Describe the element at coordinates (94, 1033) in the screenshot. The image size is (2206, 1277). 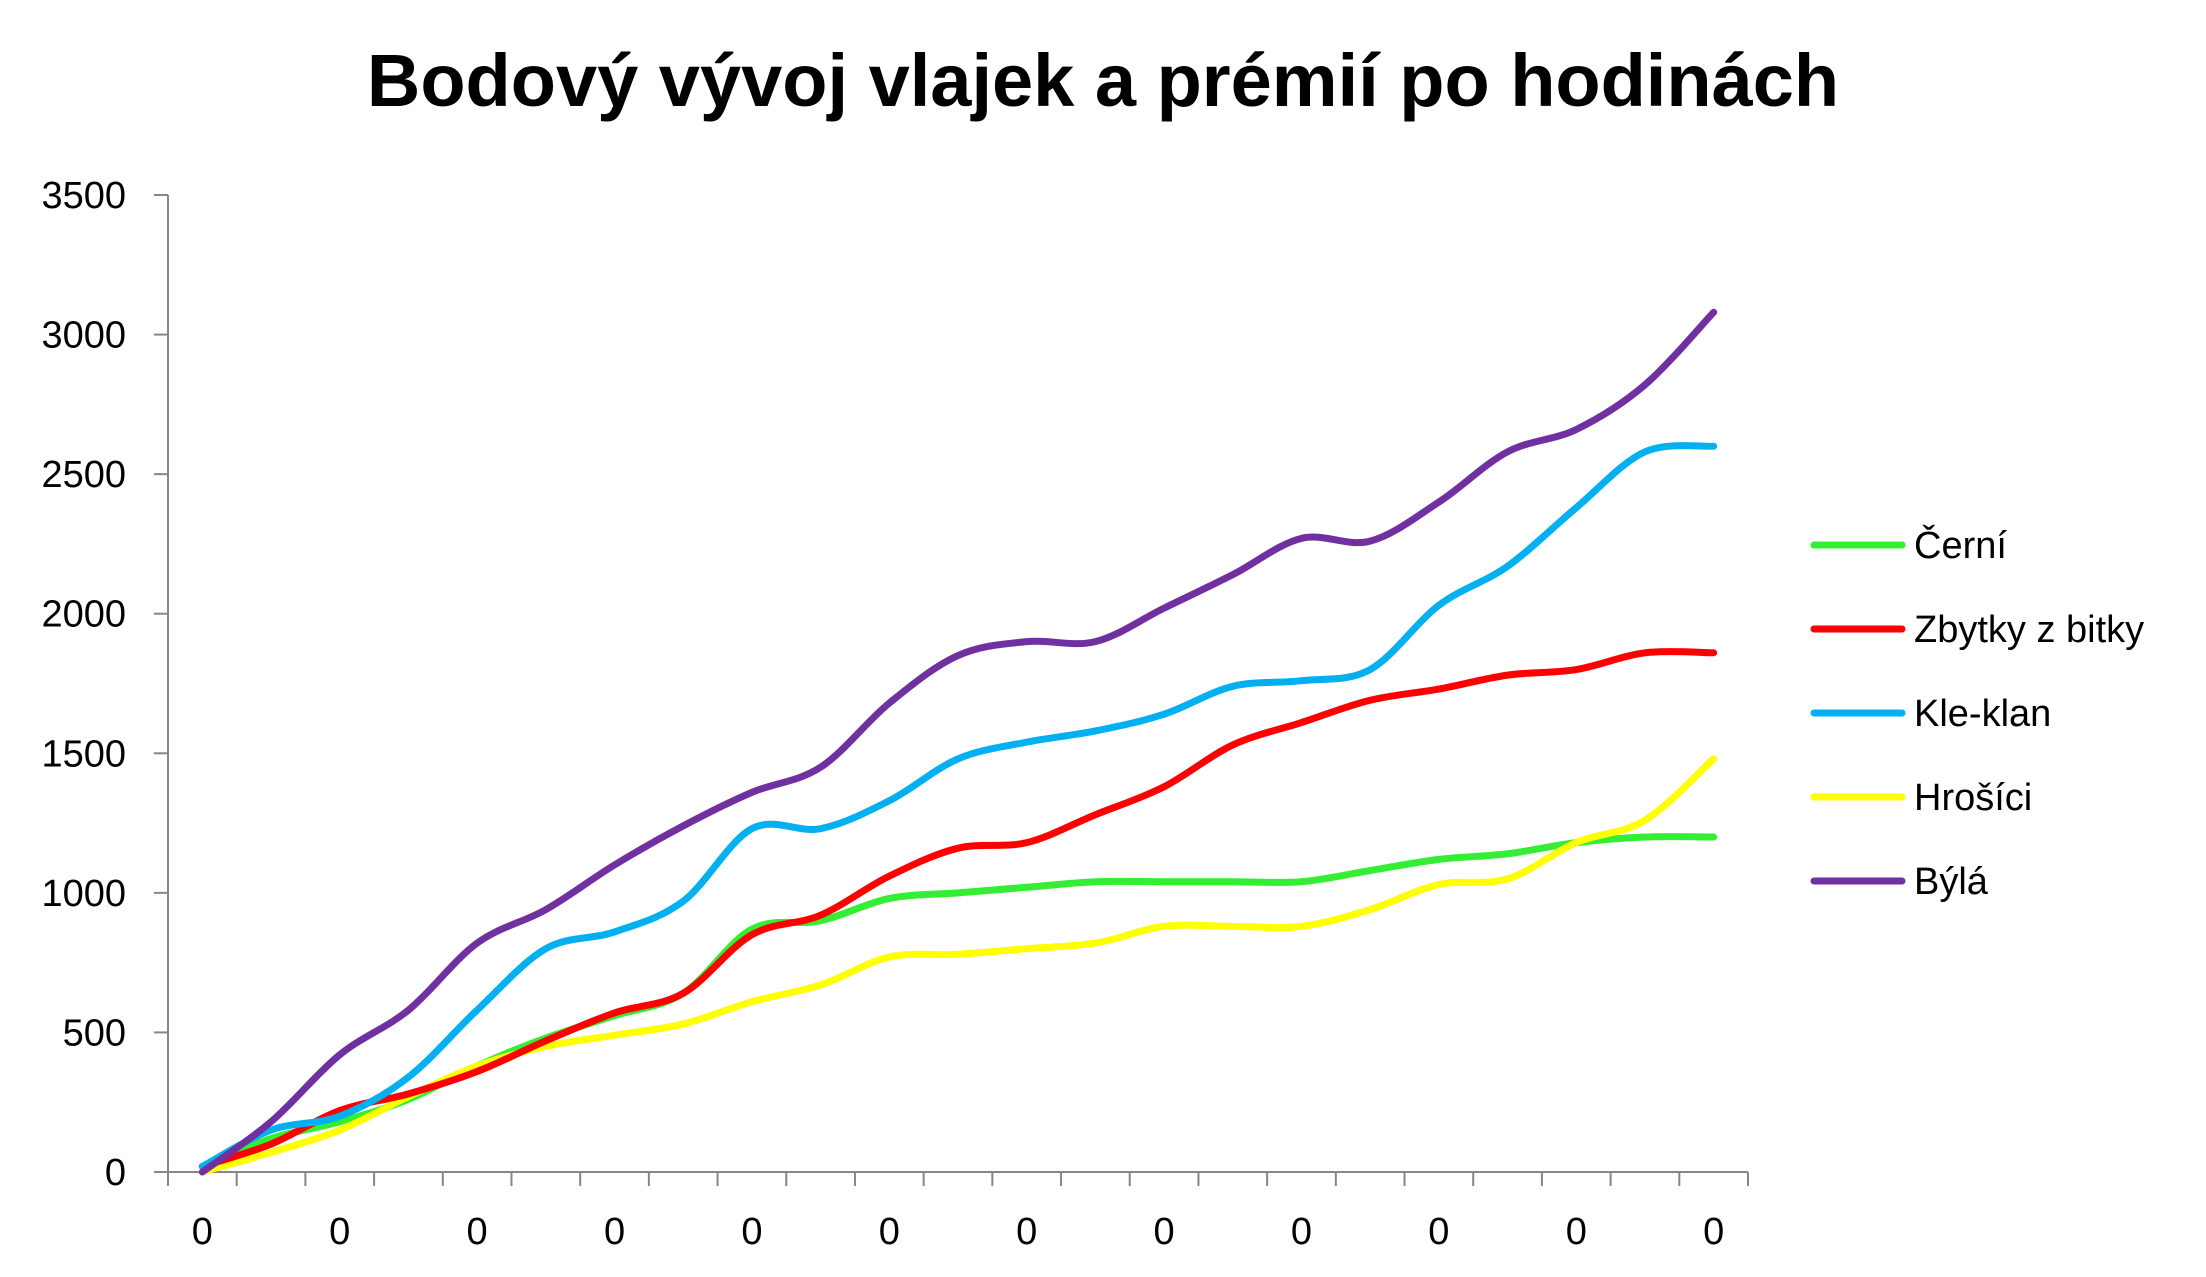
I see `y-tick-label: 500` at that location.